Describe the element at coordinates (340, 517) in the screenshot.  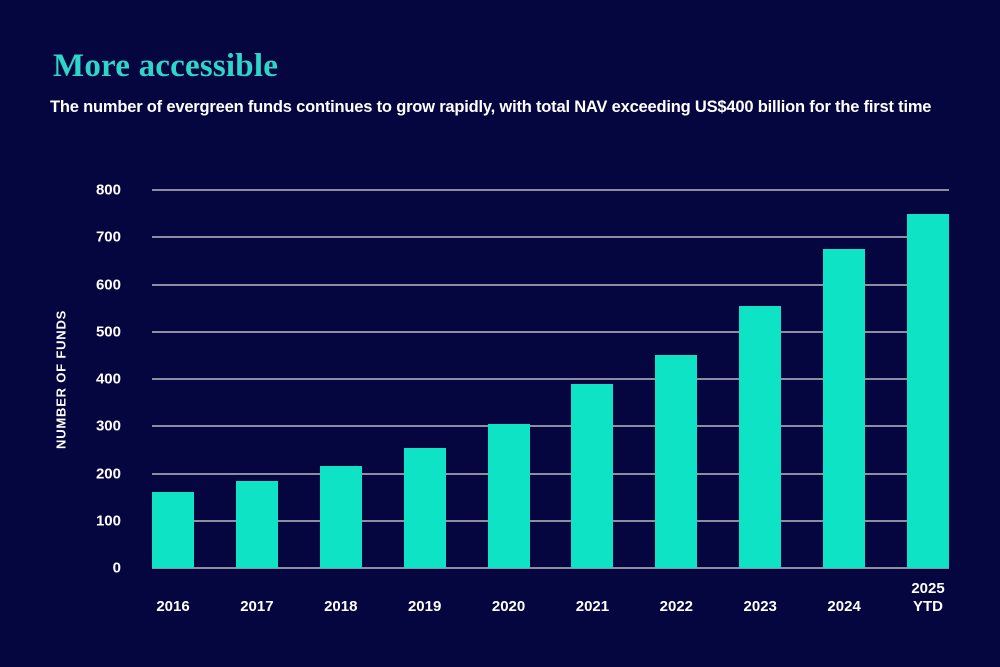
I see `bar-2018` at that location.